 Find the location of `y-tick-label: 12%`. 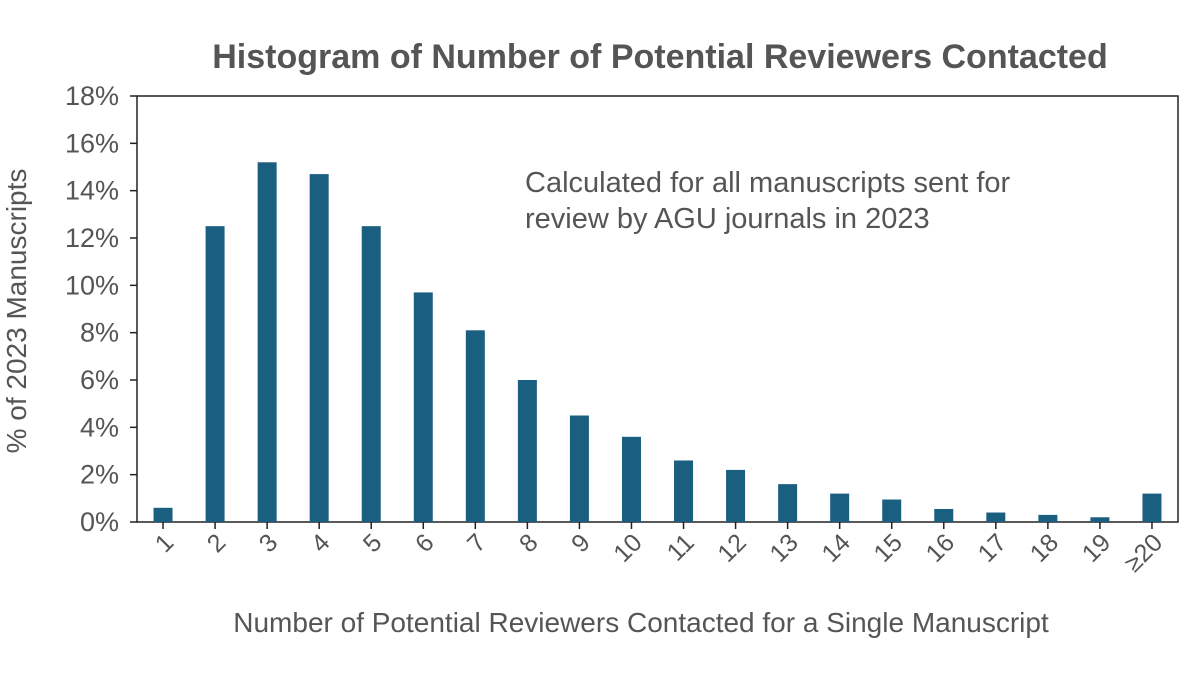

y-tick-label: 12% is located at coordinates (92, 238).